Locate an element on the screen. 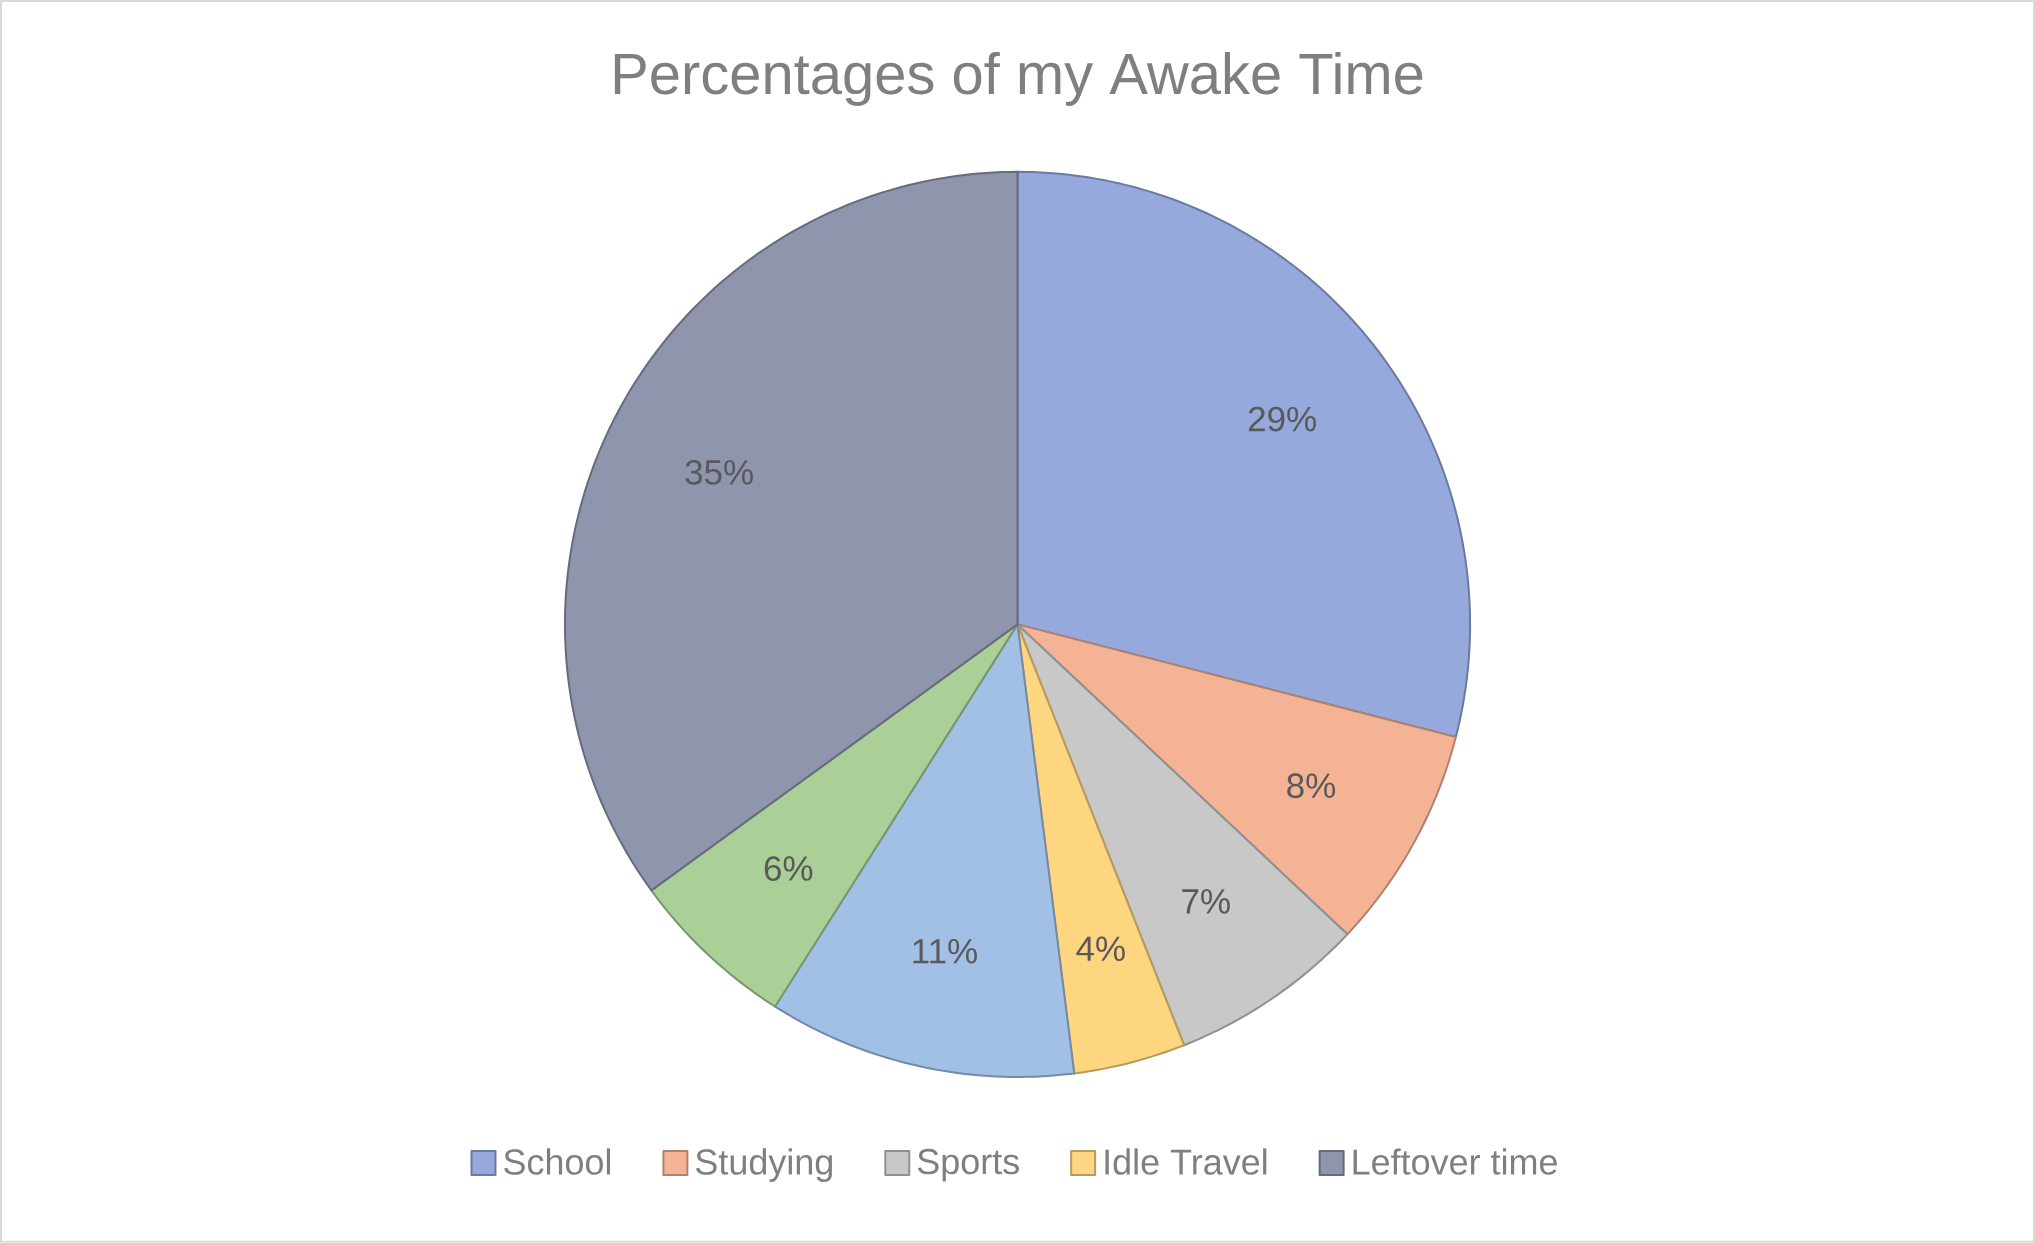 The height and width of the screenshot is (1243, 2035). data-label: 8% is located at coordinates (1311, 786).